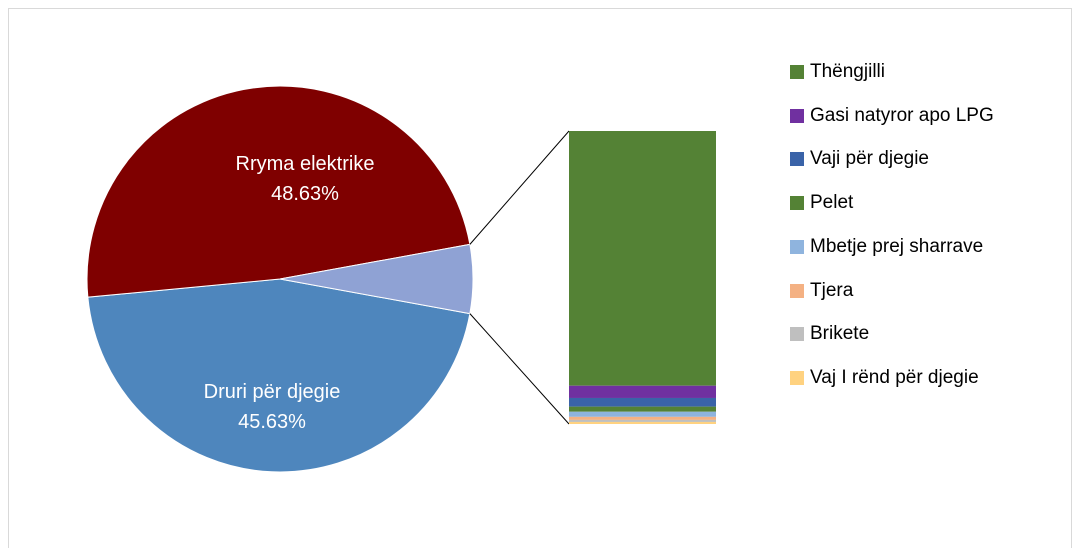  What do you see at coordinates (894, 377) in the screenshot?
I see `legend-label: Vaj I rënd për djegie` at bounding box center [894, 377].